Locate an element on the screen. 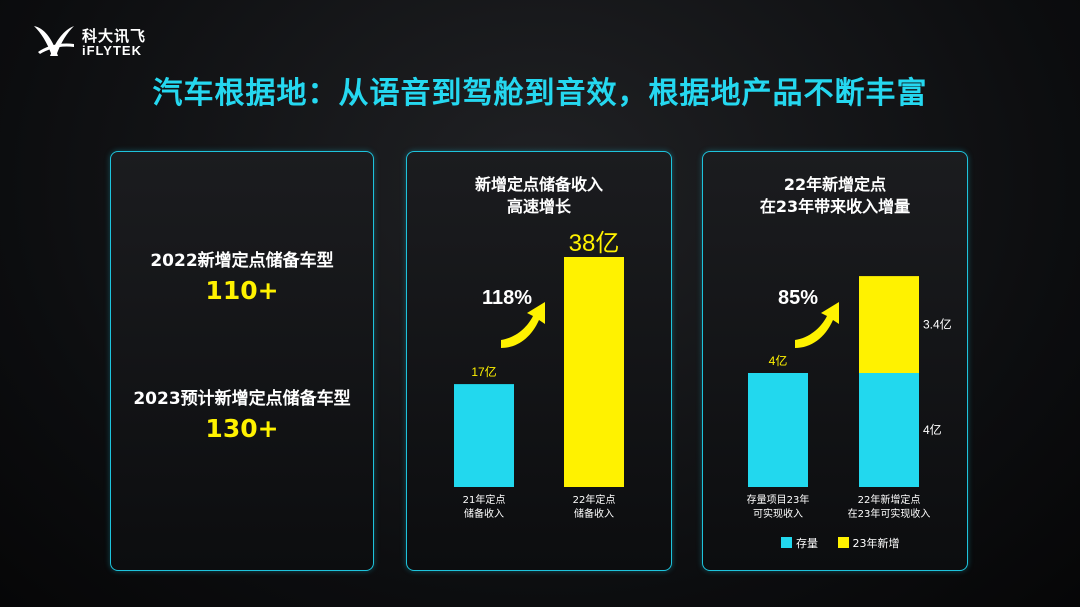 Image resolution: width=1080 pixels, height=607 pixels. chart1-category-label-2-2: 储备收入 is located at coordinates (594, 513).